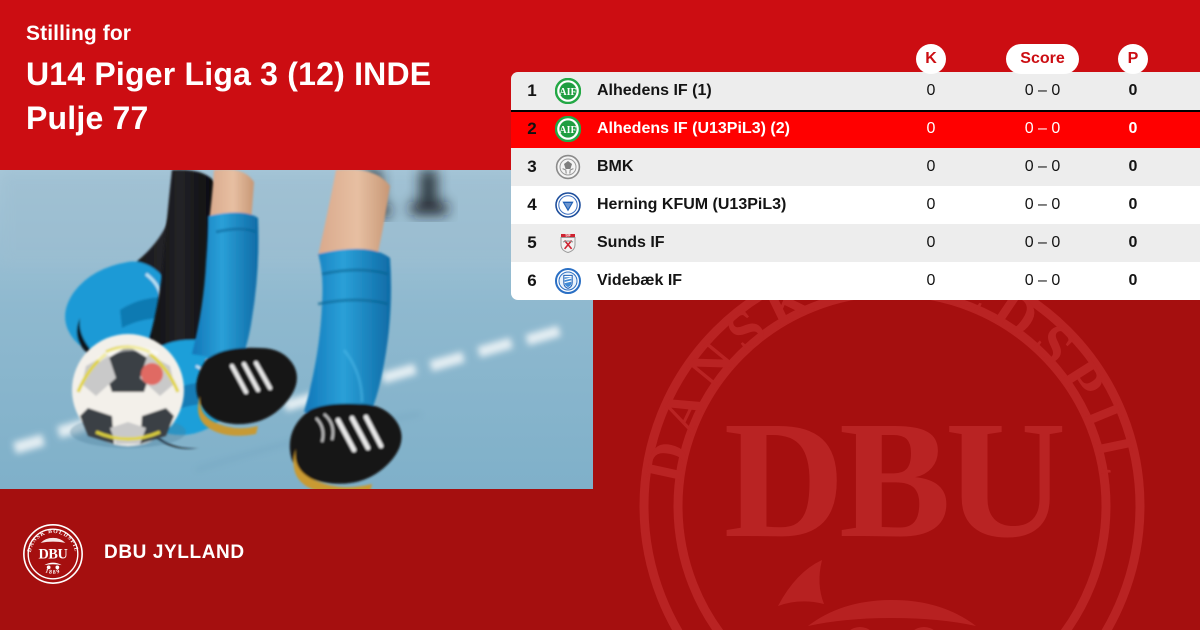 This screenshot has height=630, width=1200. Describe the element at coordinates (855, 243) in the screenshot. I see `table-row: 5 SIF Sunds IF 0 0 – 0 0` at that location.